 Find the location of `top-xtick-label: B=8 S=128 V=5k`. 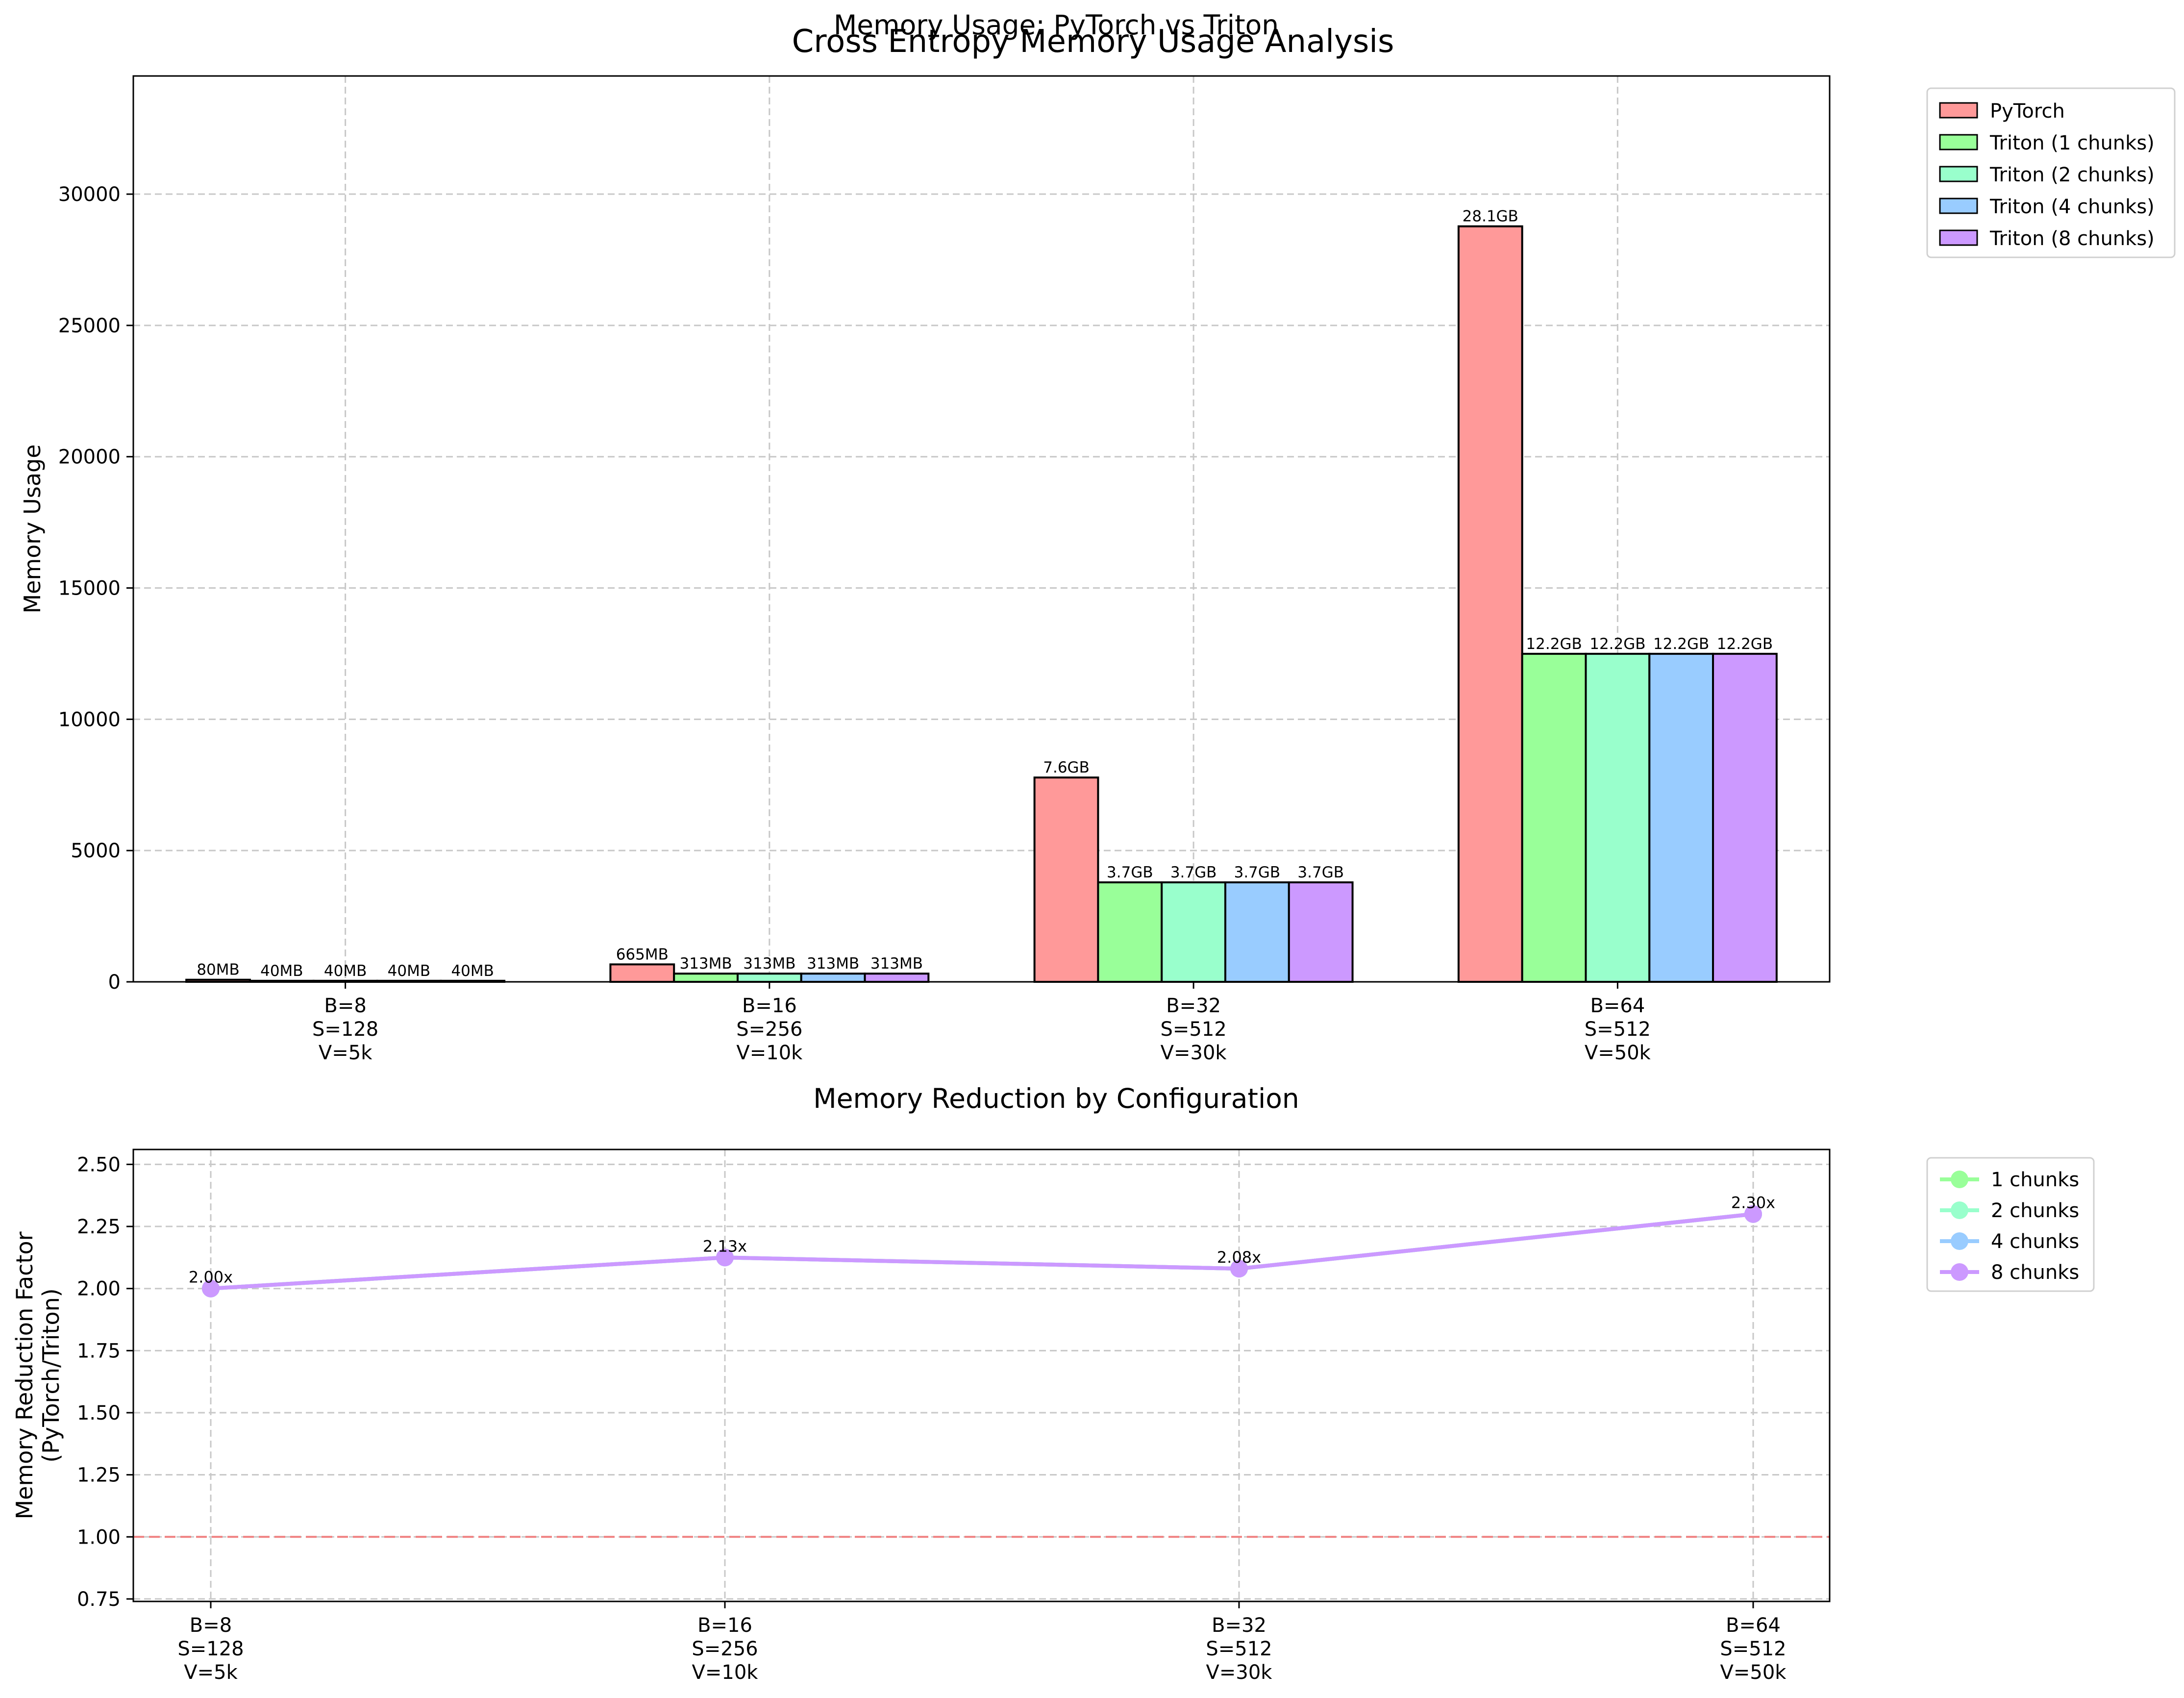

top-xtick-label: B=8 S=128 V=5k is located at coordinates (345, 1029).